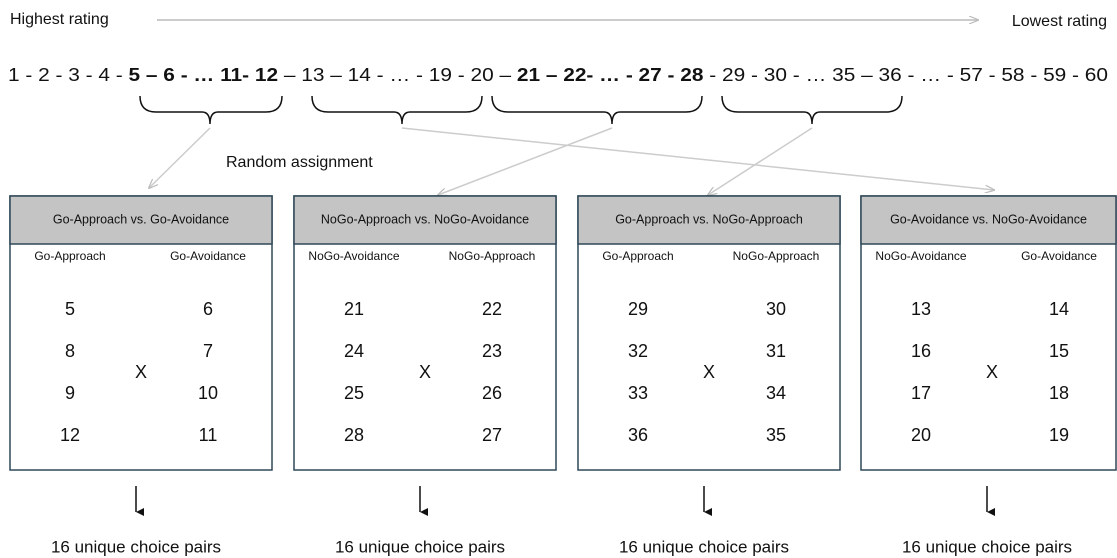 The width and height of the screenshot is (1117, 558). What do you see at coordinates (204, 75) in the screenshot?
I see `sequence-segment: 5 – 6 - … 11- 12` at bounding box center [204, 75].